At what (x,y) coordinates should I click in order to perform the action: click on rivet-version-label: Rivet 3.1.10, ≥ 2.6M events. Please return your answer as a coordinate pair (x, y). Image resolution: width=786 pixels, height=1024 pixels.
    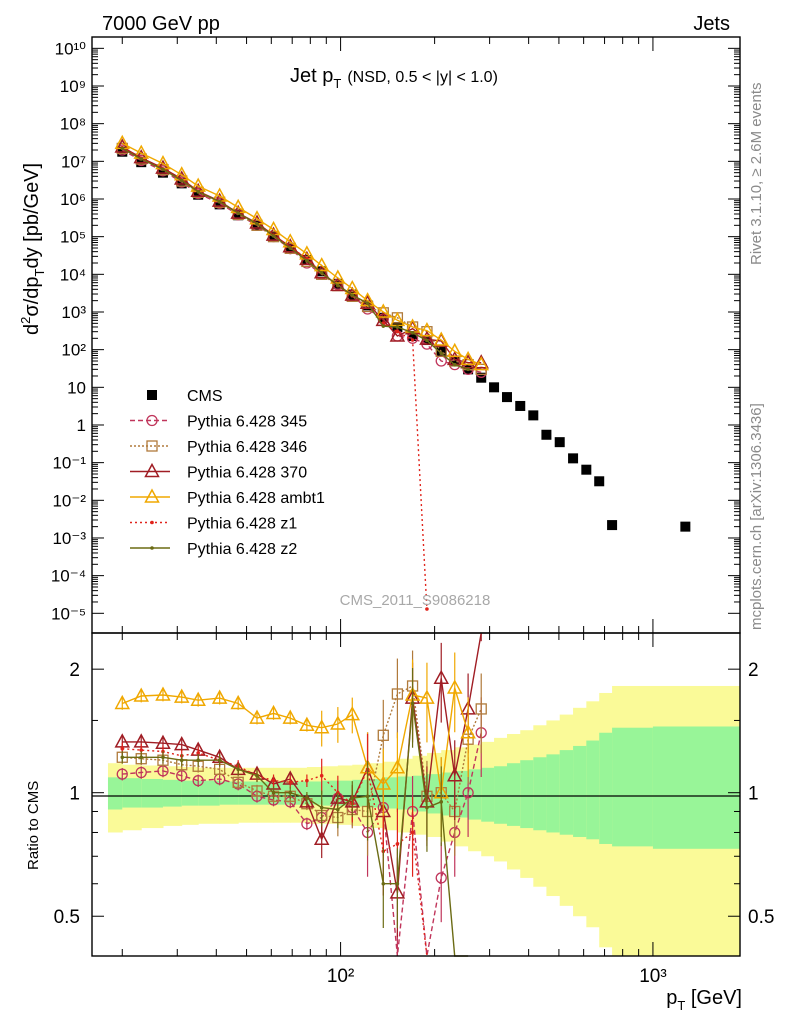
    Looking at the image, I should click on (756, 174).